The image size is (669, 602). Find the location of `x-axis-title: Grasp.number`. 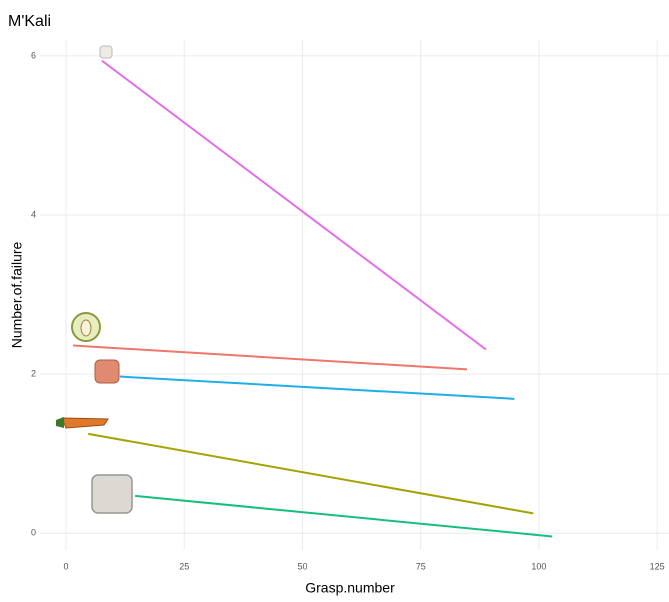

x-axis-title: Grasp.number is located at coordinates (350, 588).